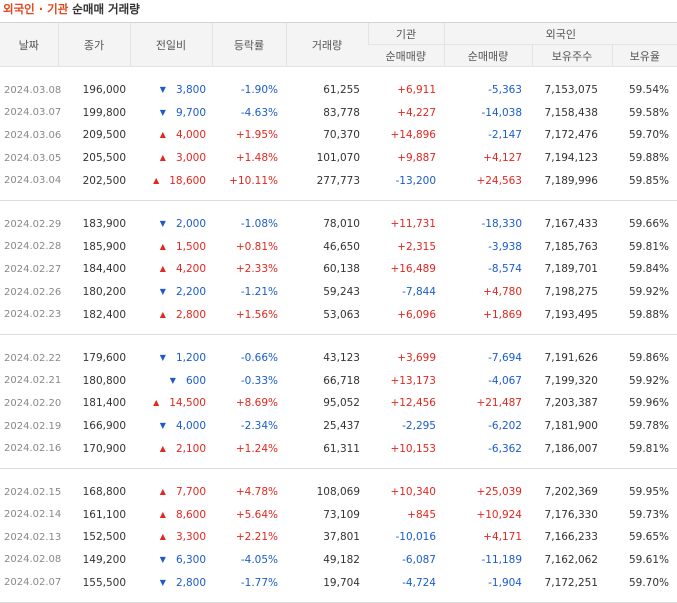 The image size is (677, 603). What do you see at coordinates (571, 358) in the screenshot?
I see `foreign-holdings-cell: 7,191,626` at bounding box center [571, 358].